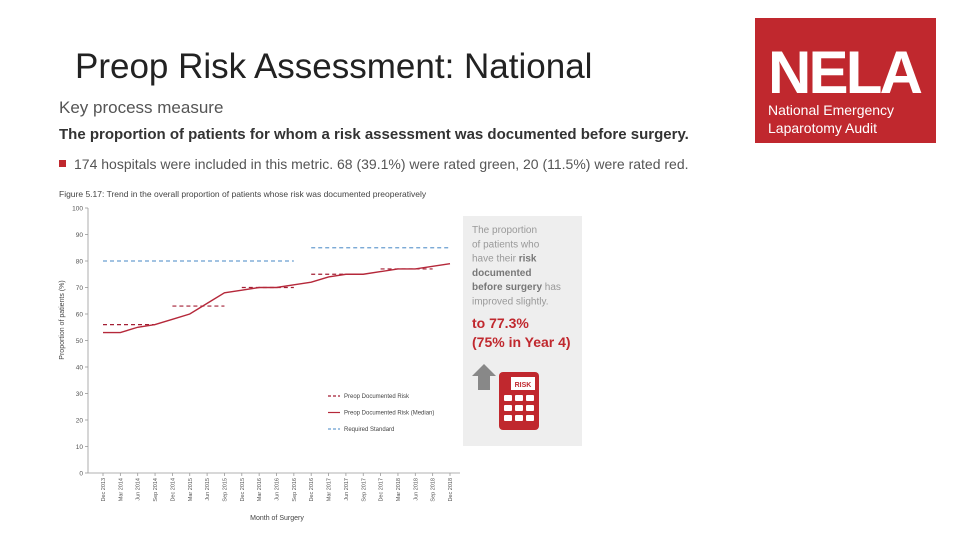 This screenshot has height=540, width=960. Describe the element at coordinates (333, 66) in the screenshot. I see `slide-title: Preop Risk Assessment: National` at that location.